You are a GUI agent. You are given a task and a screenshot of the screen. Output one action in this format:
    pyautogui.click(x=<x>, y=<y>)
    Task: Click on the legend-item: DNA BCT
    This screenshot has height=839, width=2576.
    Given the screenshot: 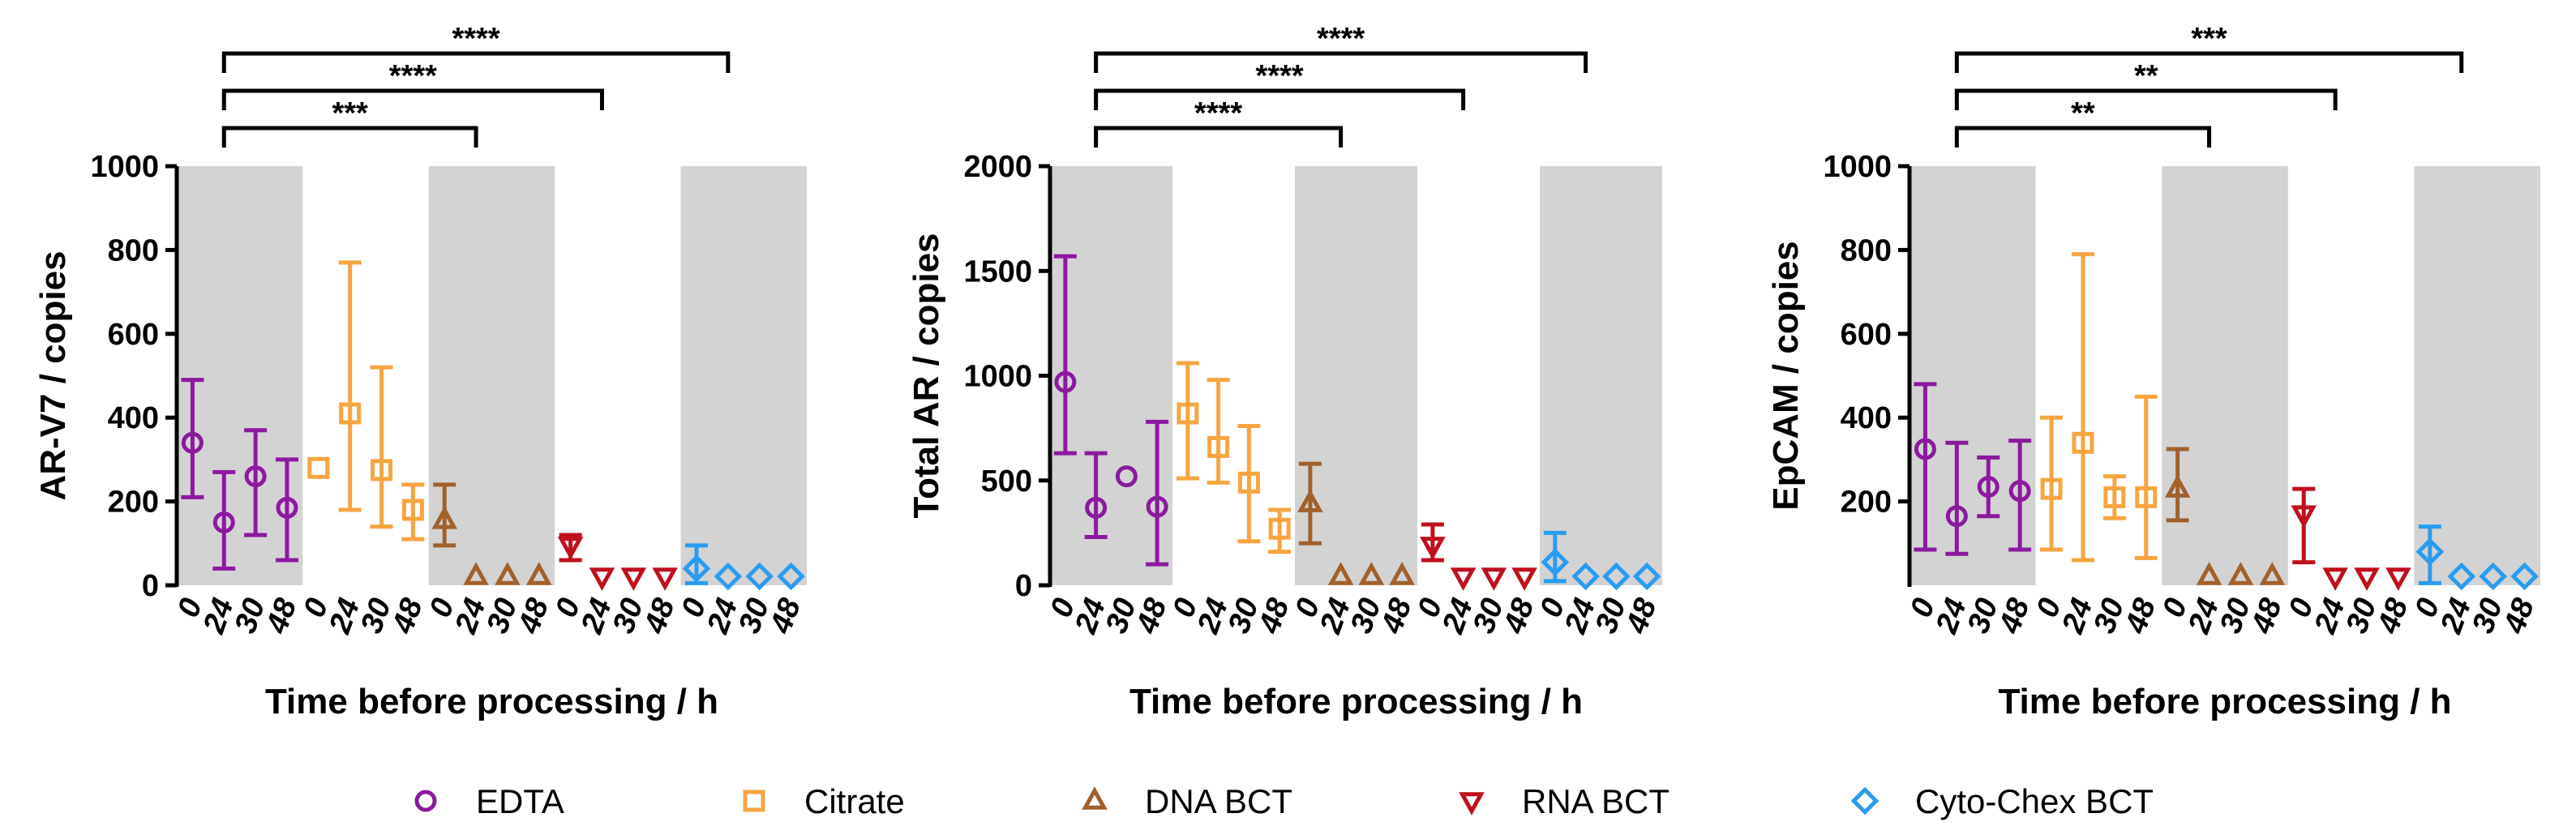 What is the action you would take?
    pyautogui.click(x=1187, y=801)
    